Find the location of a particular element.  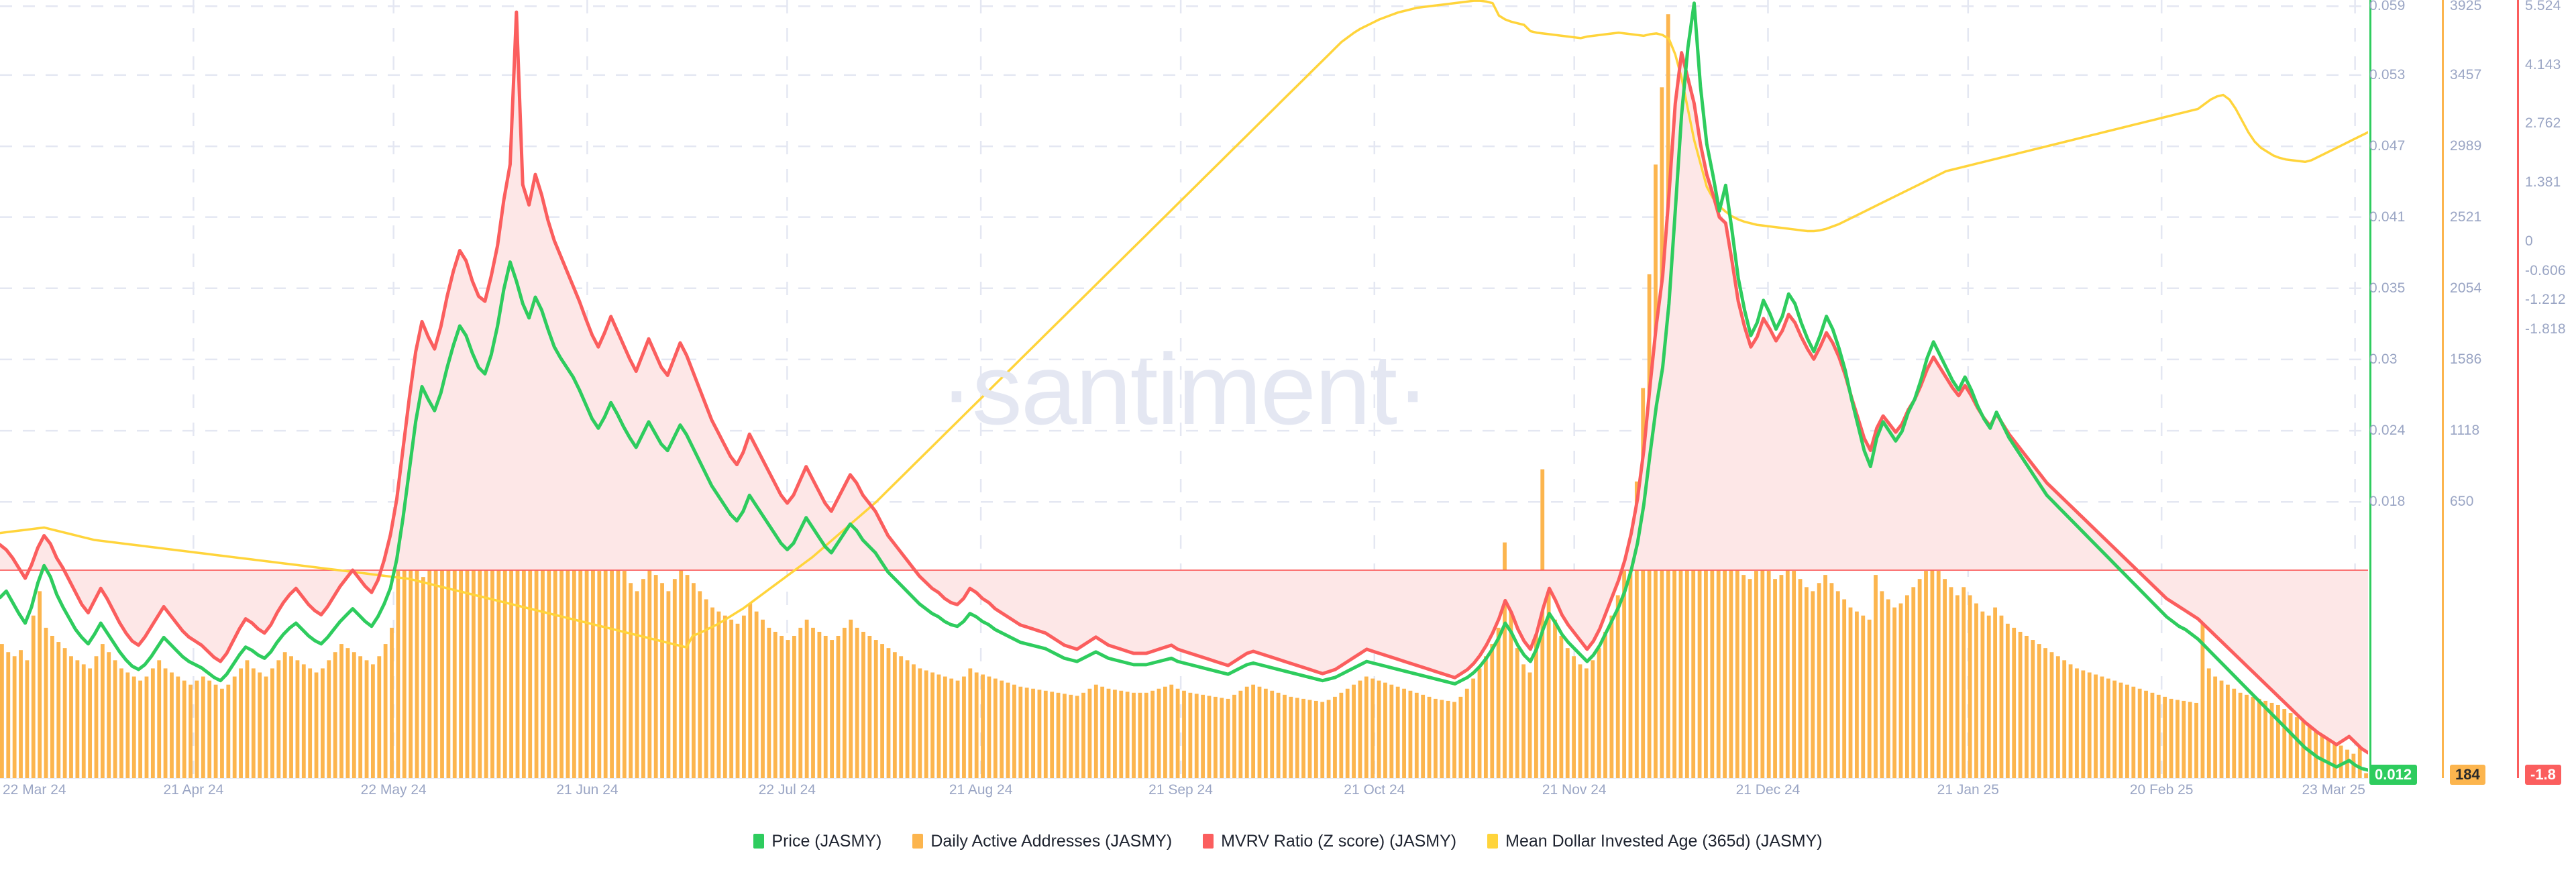

legend-item-label: Daily Active Addresses (JASMY) is located at coordinates (1051, 841).